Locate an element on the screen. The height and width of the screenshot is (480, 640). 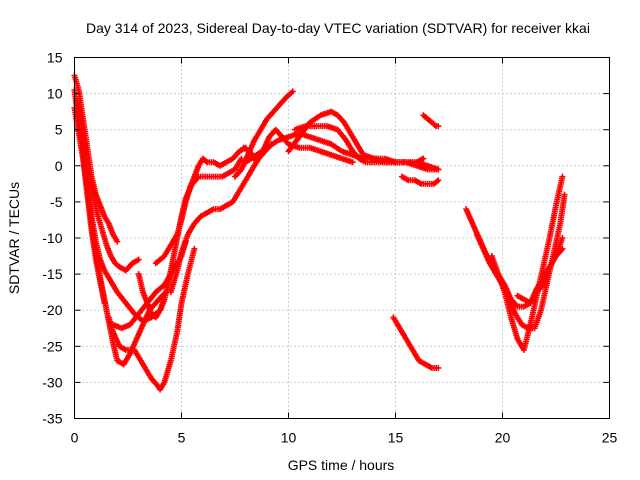
x-axis-label: GPS time / hours is located at coordinates (341, 465).